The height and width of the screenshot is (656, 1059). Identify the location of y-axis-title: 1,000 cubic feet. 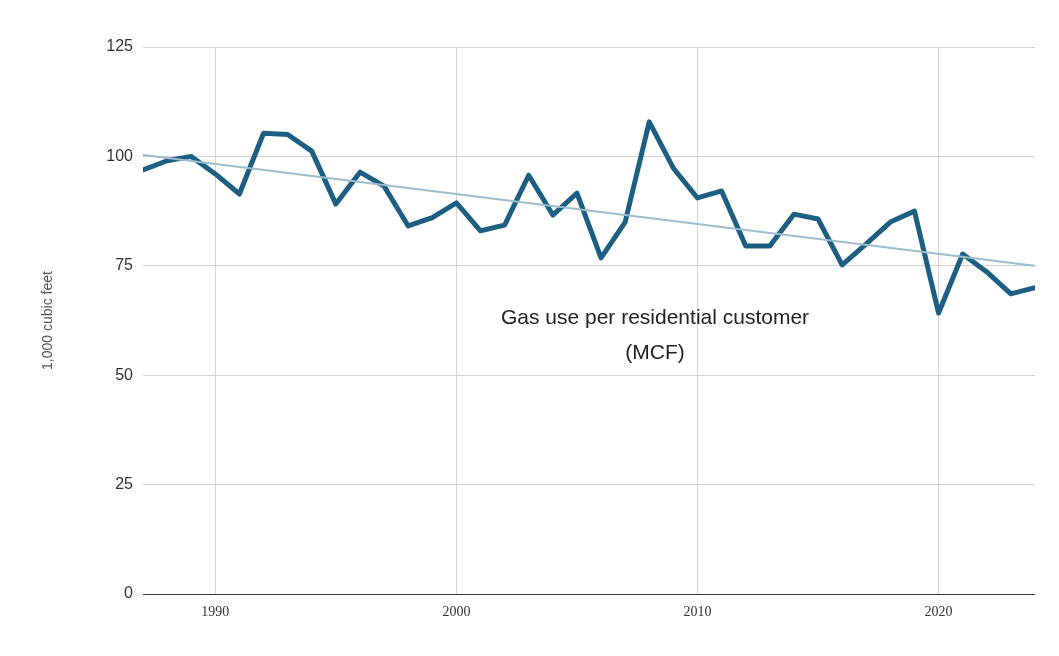
(47, 320).